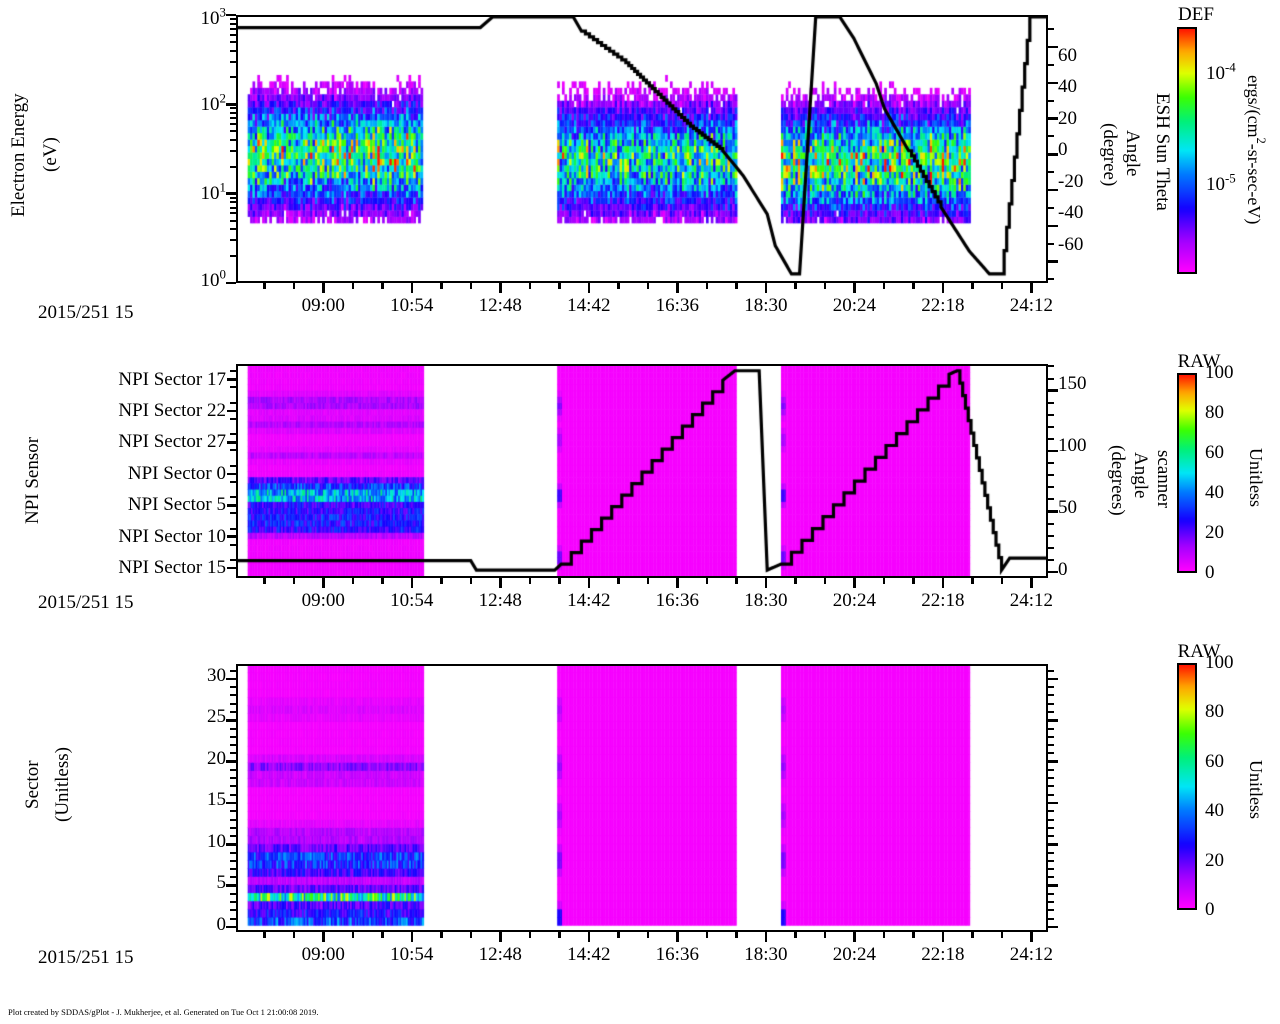 The width and height of the screenshot is (1280, 1024). What do you see at coordinates (1256, 150) in the screenshot?
I see `panel1-colorbar-unit: ergs/(cm2-sr-sec-eV)` at bounding box center [1256, 150].